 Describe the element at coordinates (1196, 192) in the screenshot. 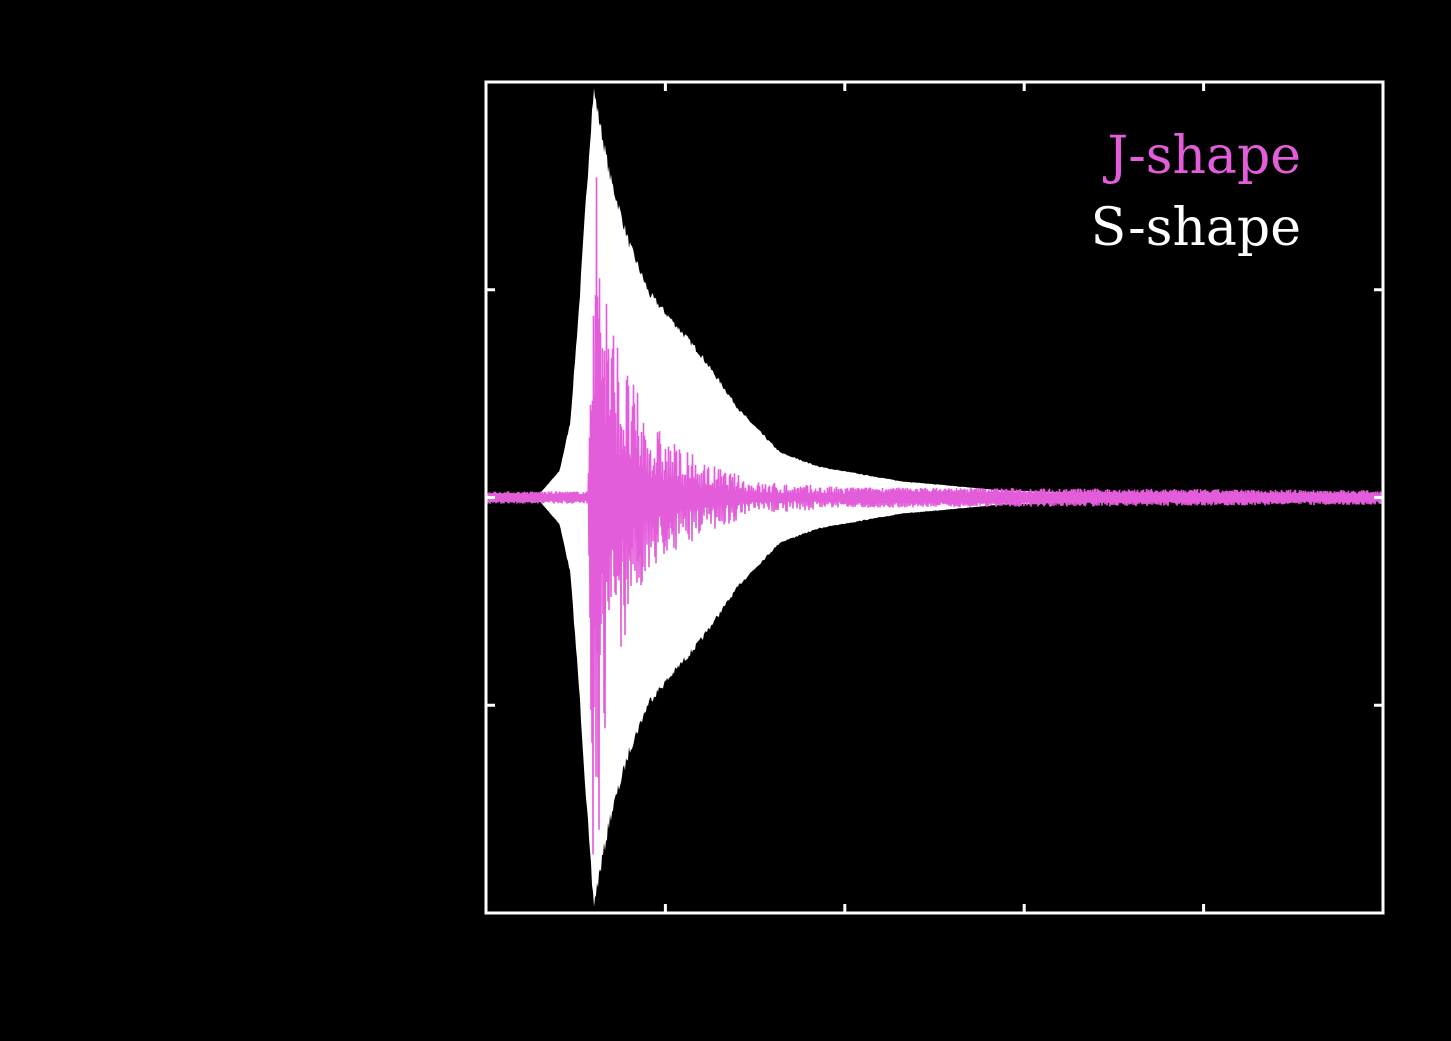

I see `legend: J-shape S-shape` at that location.